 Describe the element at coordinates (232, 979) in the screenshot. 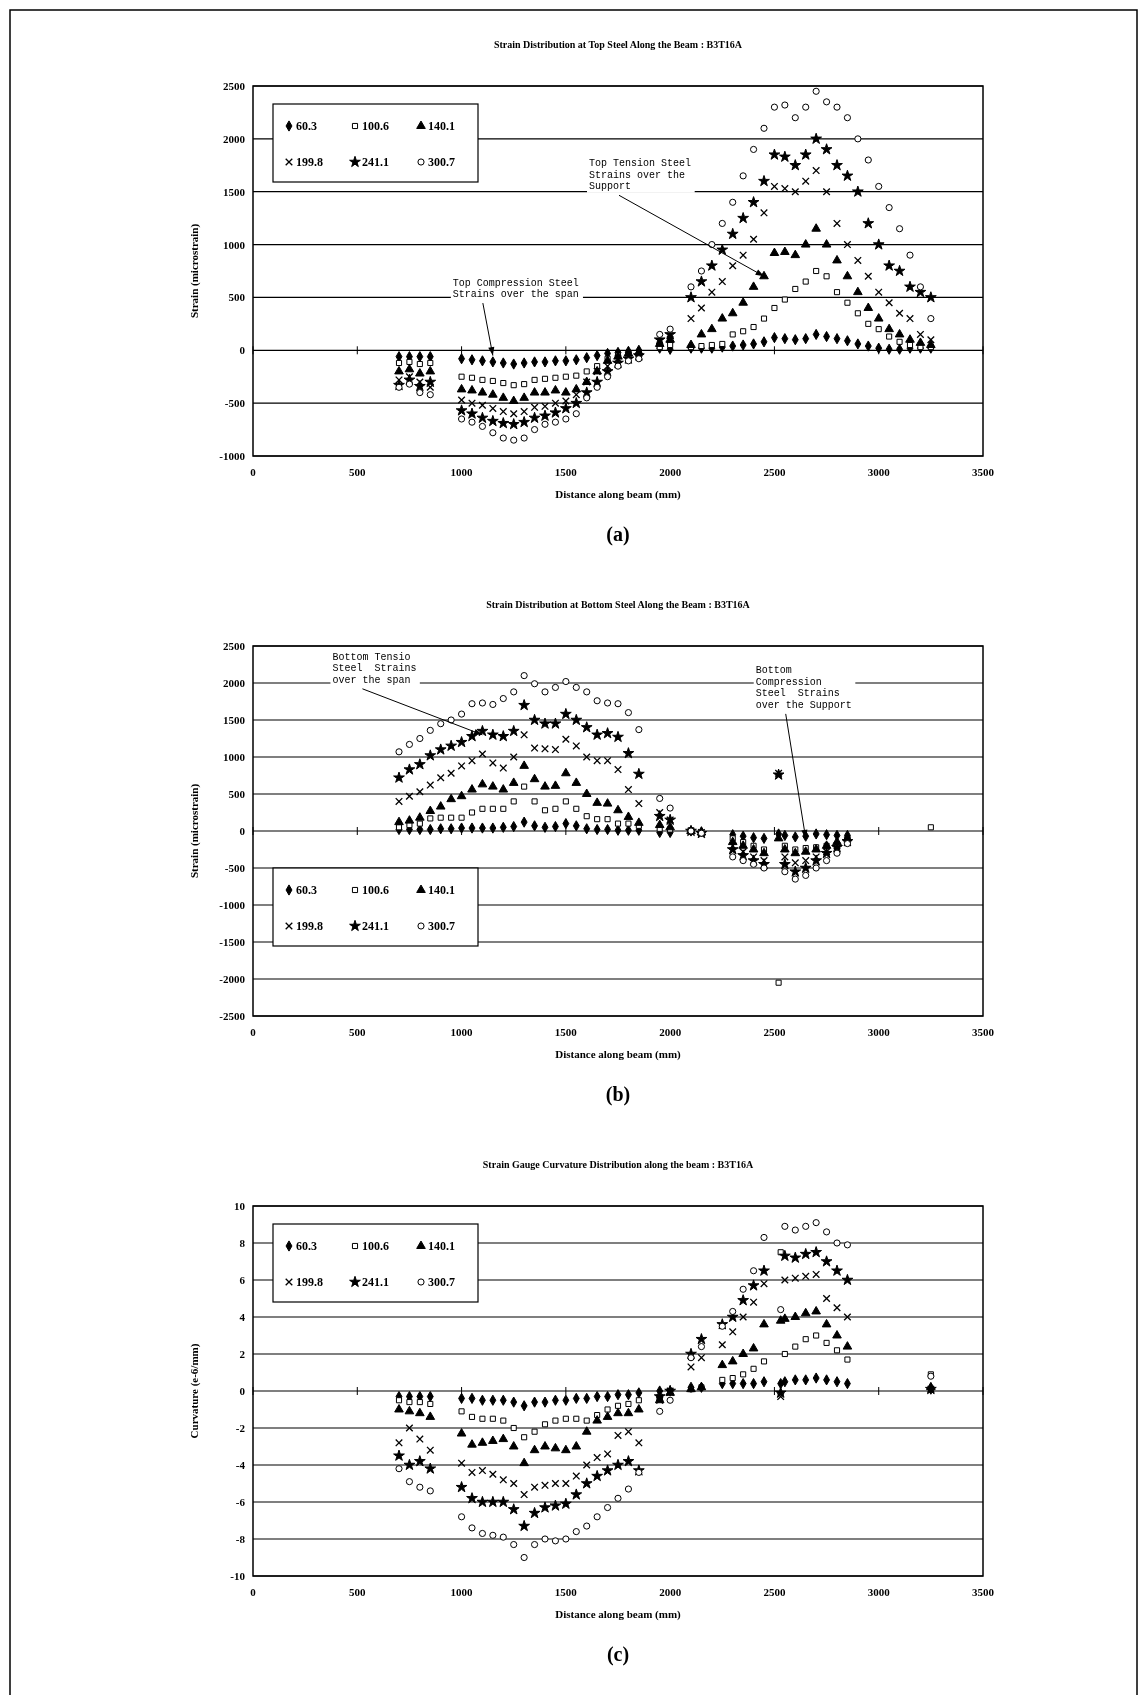

I see `y-tick-label: -2000` at that location.